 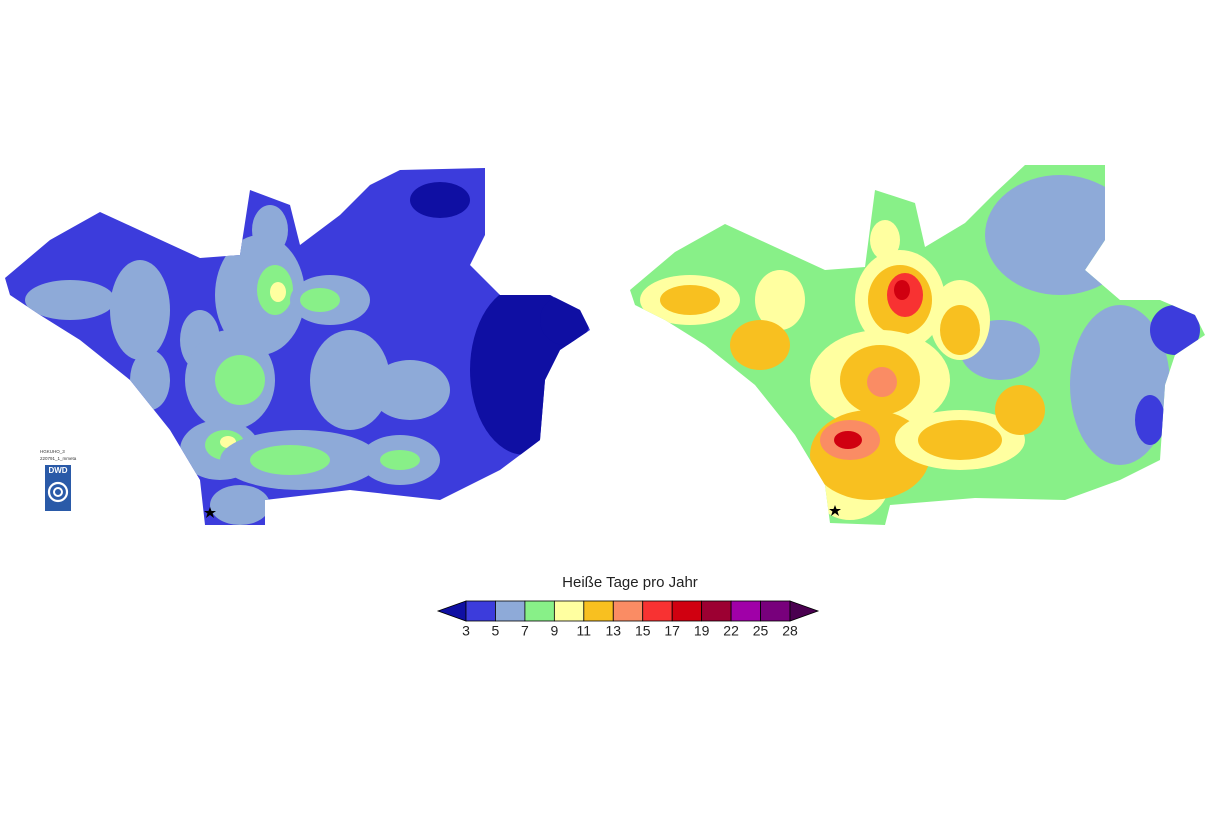 What do you see at coordinates (58, 458) in the screenshot?
I see `map-label: 220791_1_mmeta` at bounding box center [58, 458].